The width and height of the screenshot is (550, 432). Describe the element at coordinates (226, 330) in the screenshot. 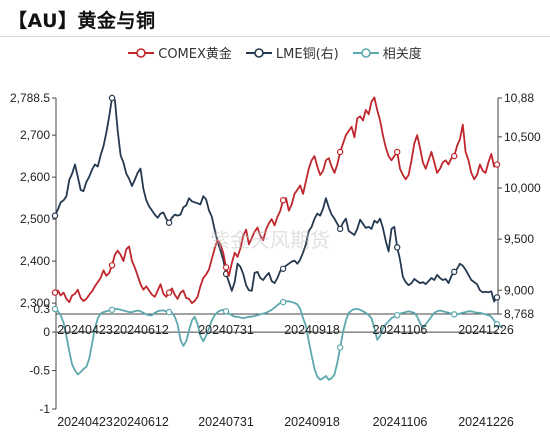

I see `x-tick-label-top: 20240731` at that location.